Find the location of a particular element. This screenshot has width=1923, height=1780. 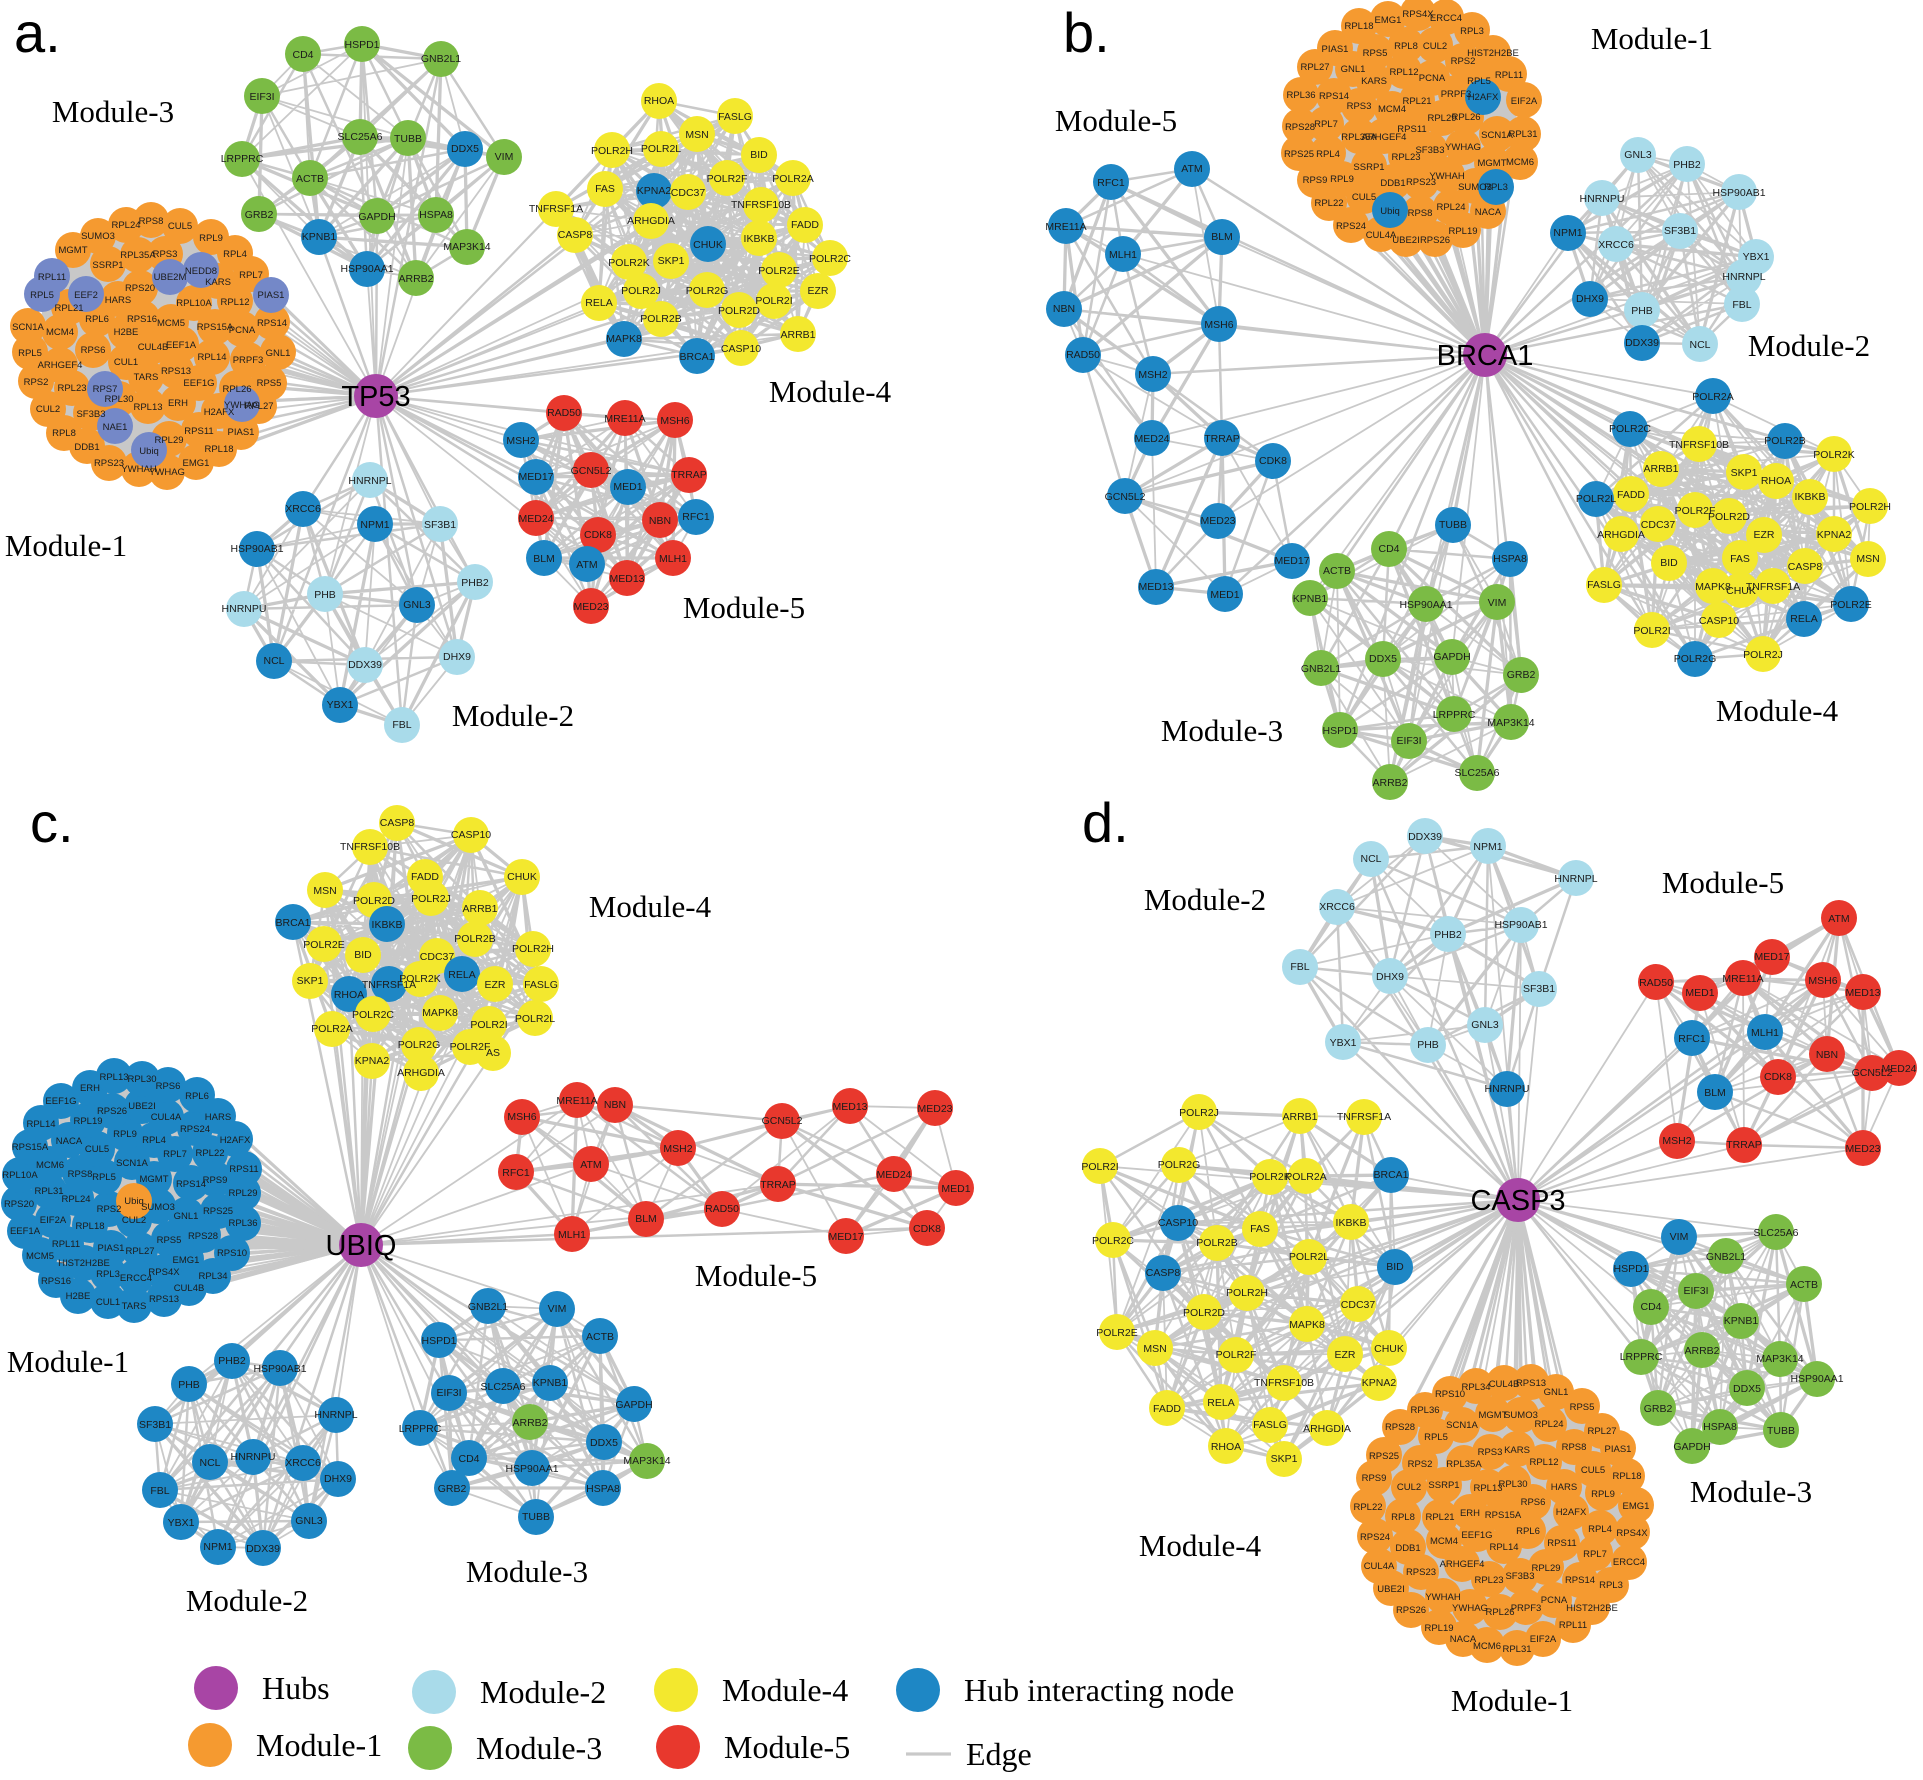

svg-text: YBX1 is located at coordinates (181, 1523).